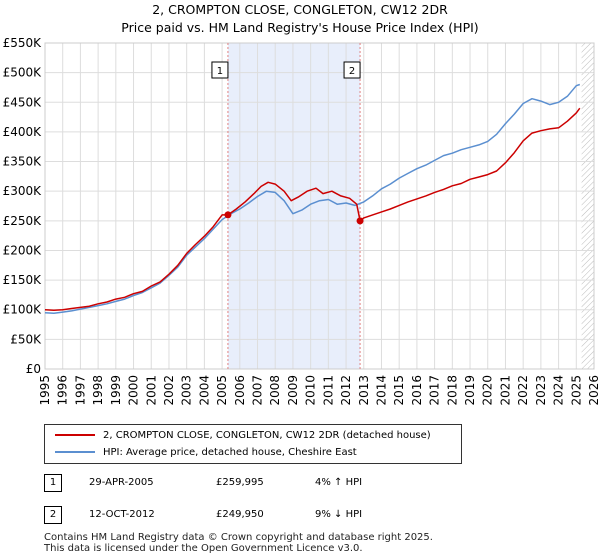  I want to click on x-tick-label: 2014, so click(381, 390).